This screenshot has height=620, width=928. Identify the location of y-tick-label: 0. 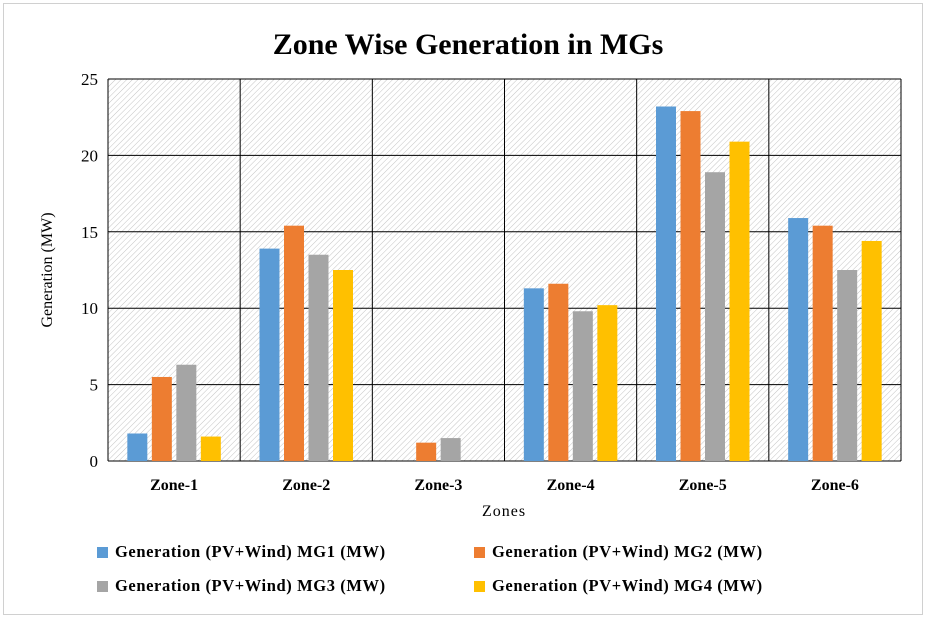
(94, 461).